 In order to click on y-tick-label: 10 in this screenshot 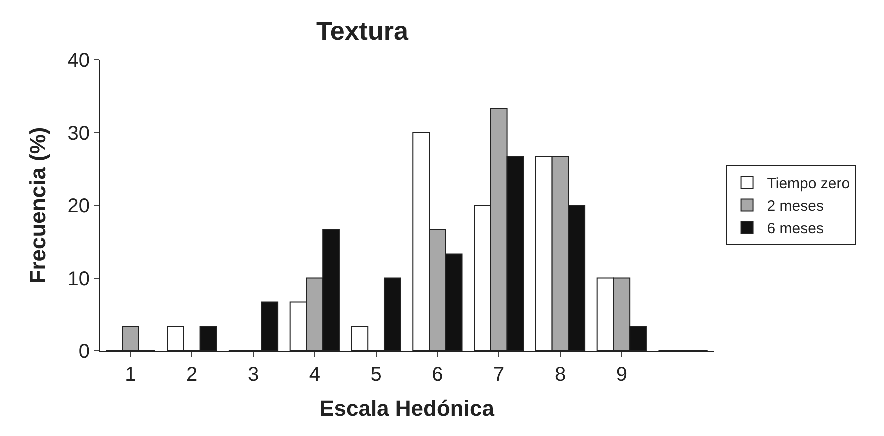, I will do `click(79, 279)`.